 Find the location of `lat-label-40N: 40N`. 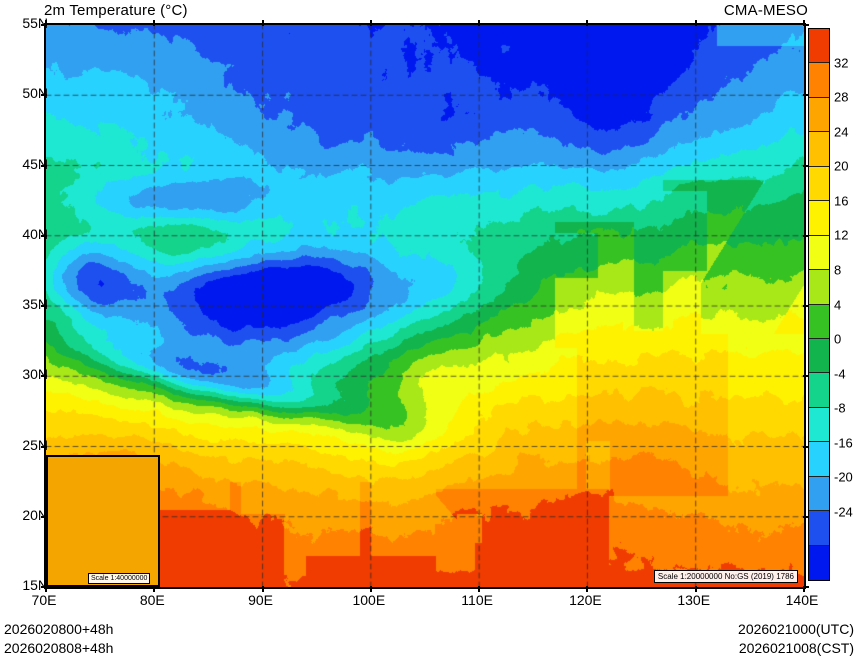

lat-label-40N: 40N is located at coordinates (35, 233).